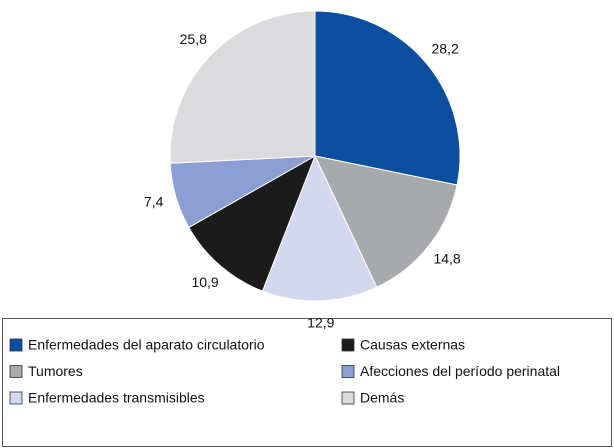  I want to click on legend-label: Enfermedades del aparato circulatorio, so click(146, 345).